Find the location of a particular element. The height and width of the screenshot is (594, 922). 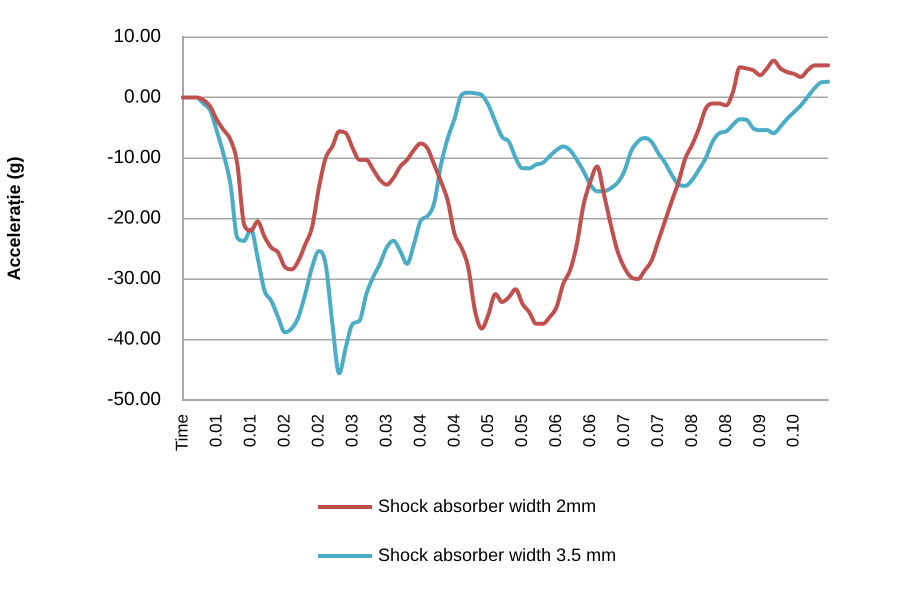

y-tick-label: 10.00 is located at coordinates (137, 37).